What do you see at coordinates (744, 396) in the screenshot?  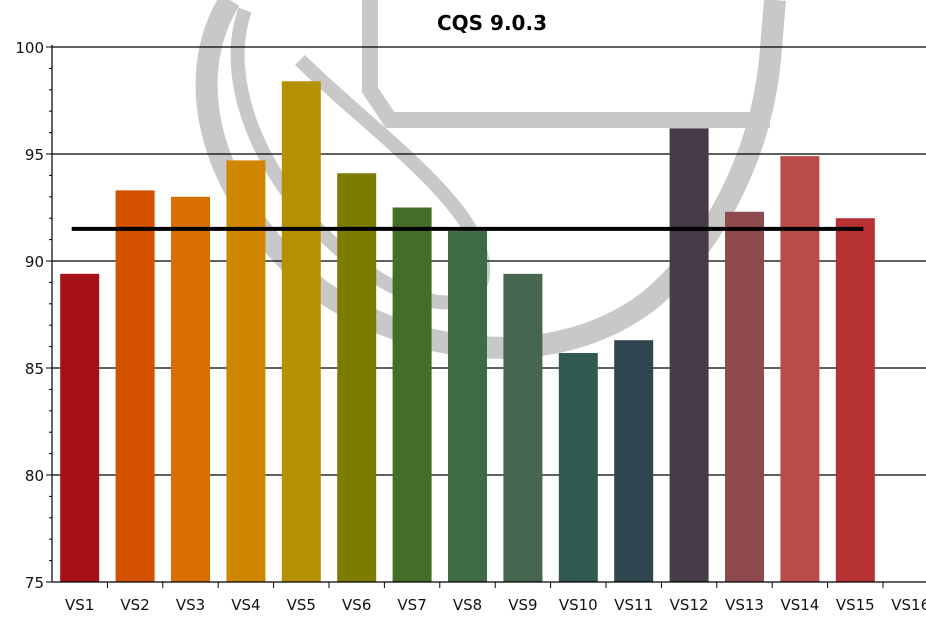 I see `bar-vs13` at bounding box center [744, 396].